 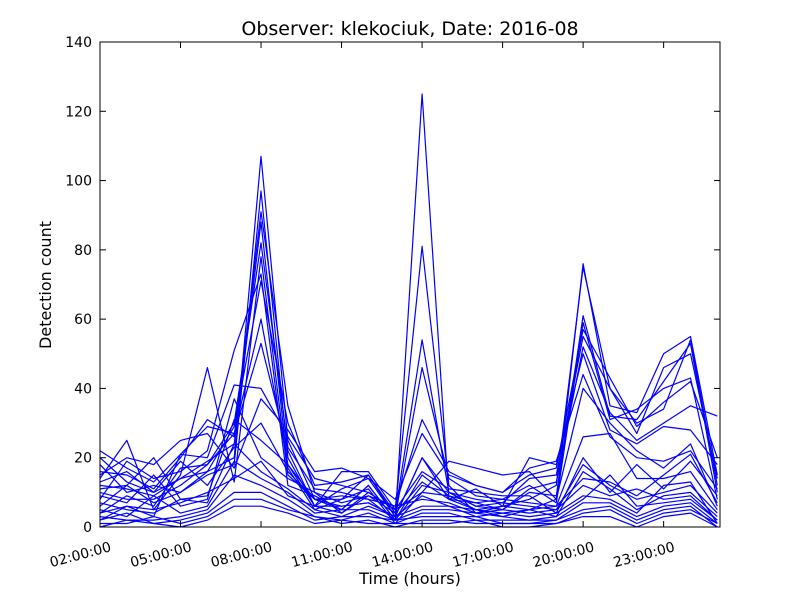 I want to click on x-axis-label: Time (hours), so click(x=409, y=578).